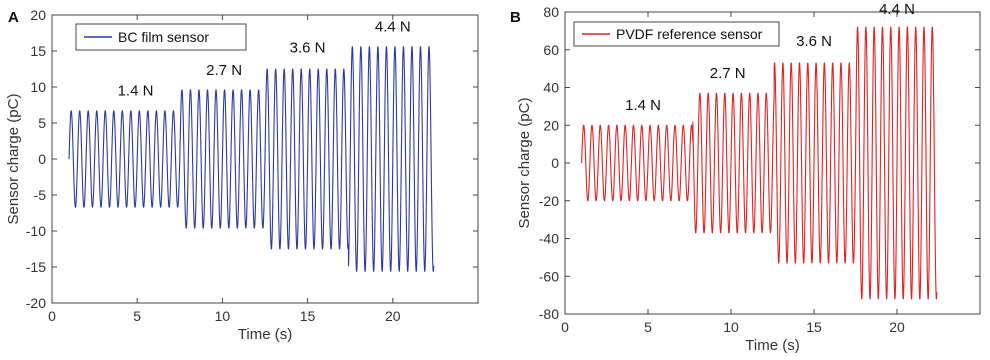 Image resolution: width=990 pixels, height=360 pixels. I want to click on y-tick-label: -60, so click(549, 276).